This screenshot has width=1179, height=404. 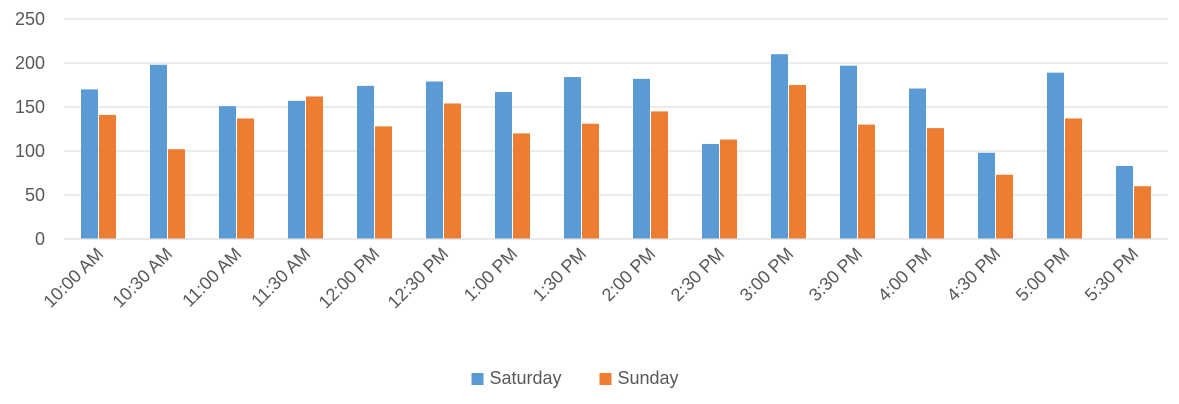 What do you see at coordinates (73, 278) in the screenshot?
I see `x-tick-label: 10:00 AM` at bounding box center [73, 278].